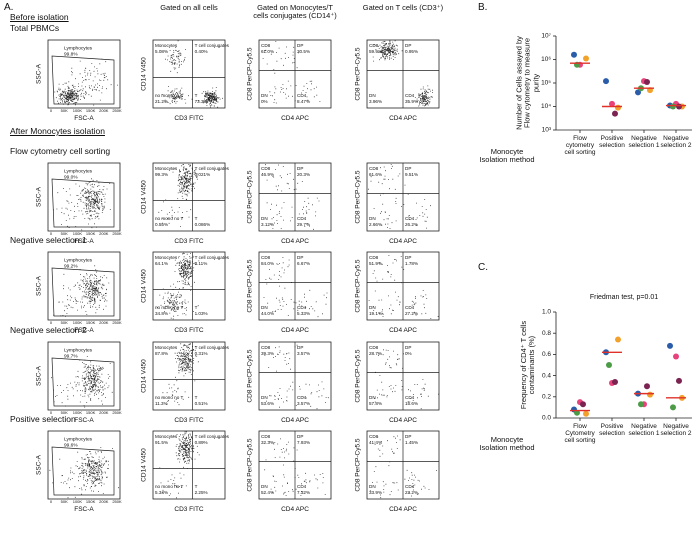  What do you see at coordinates (411, 224) in the screenshot?
I see `gate-percent: 26.2%` at bounding box center [411, 224].